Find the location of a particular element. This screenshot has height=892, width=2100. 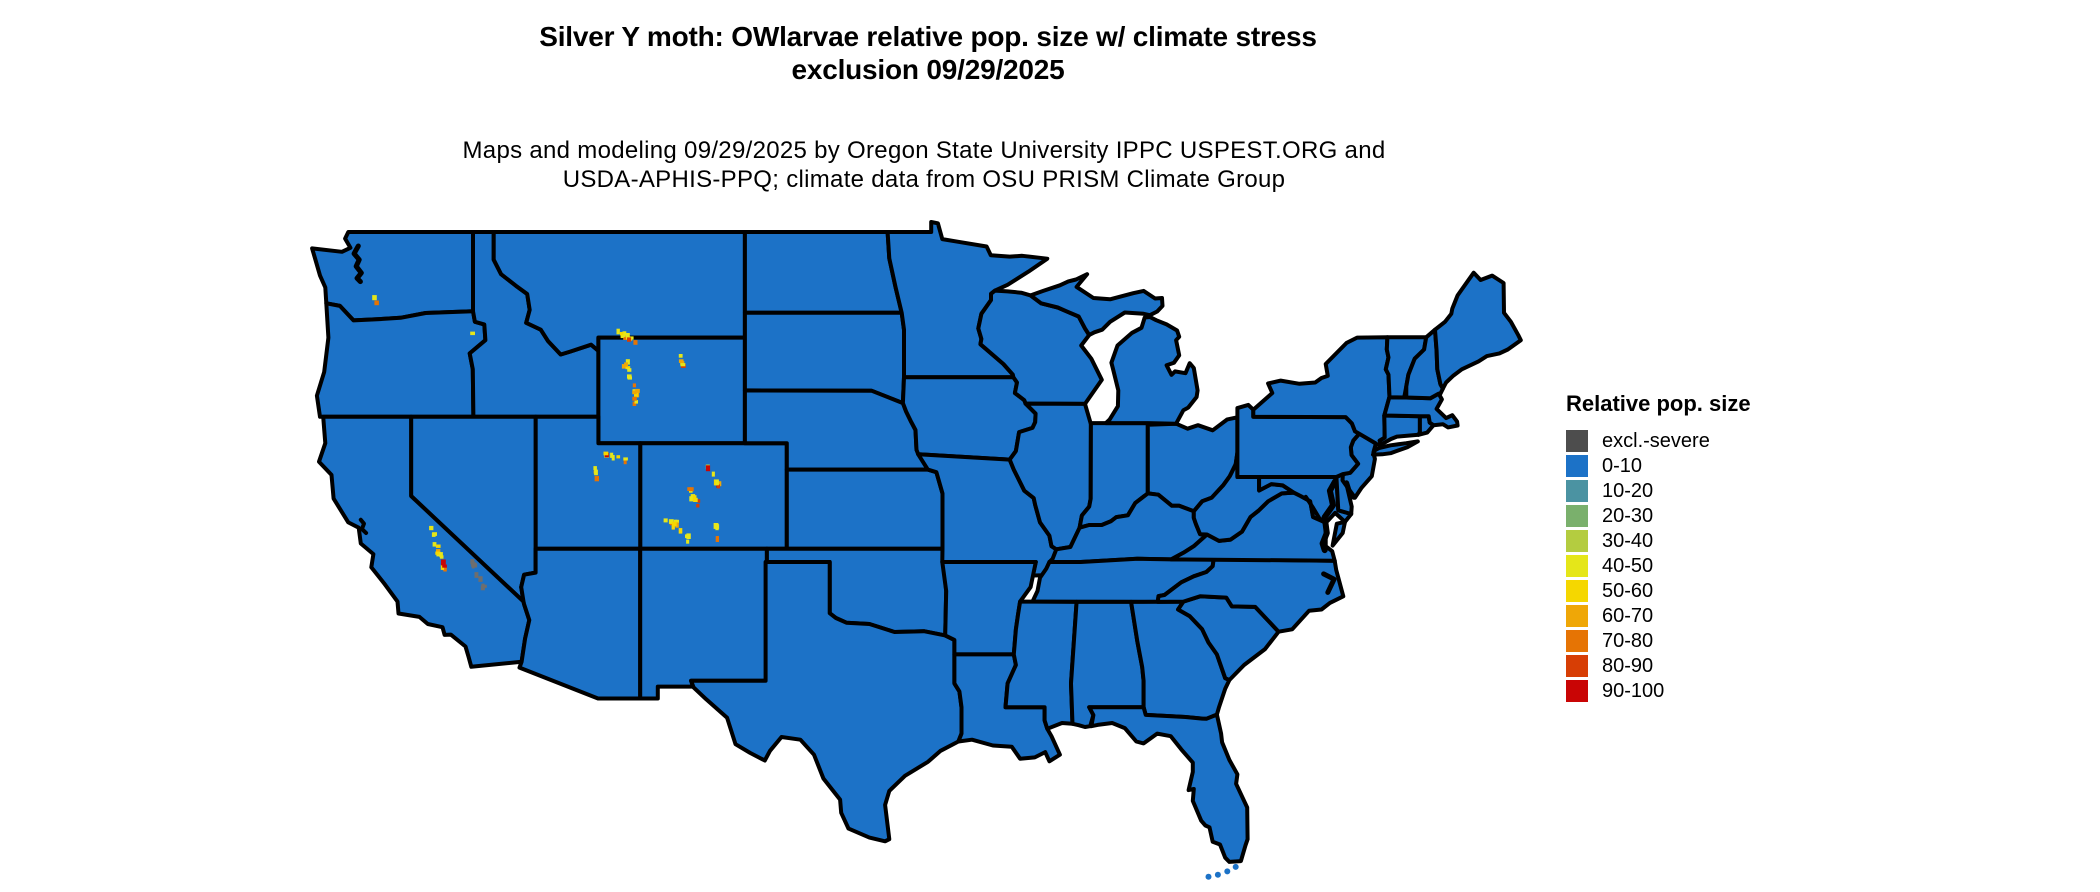

state-michigan-lower is located at coordinates (1151, 370).